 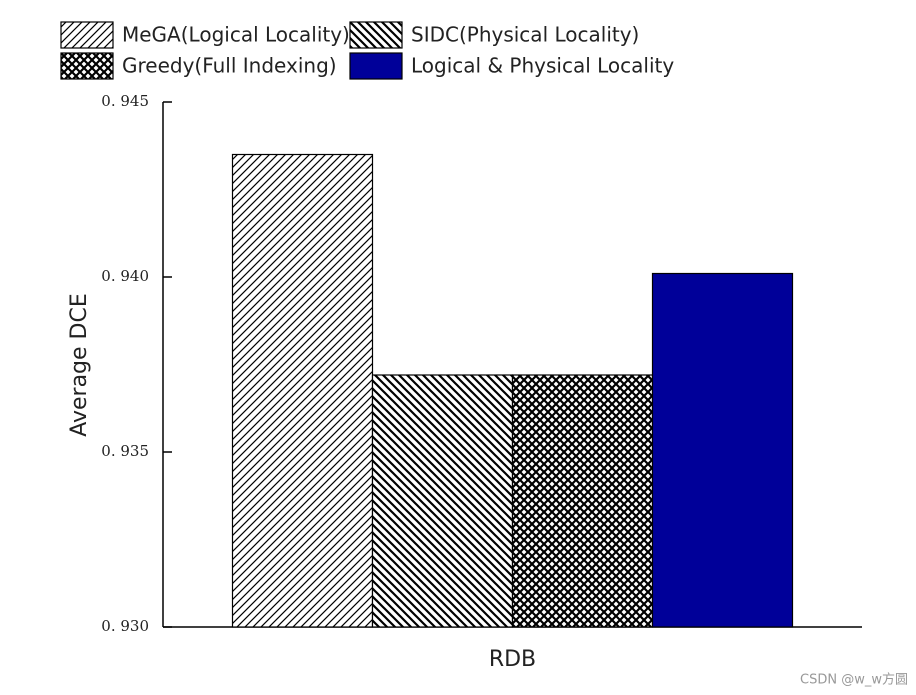 I want to click on x-tick-label: RDB, so click(x=512, y=659).